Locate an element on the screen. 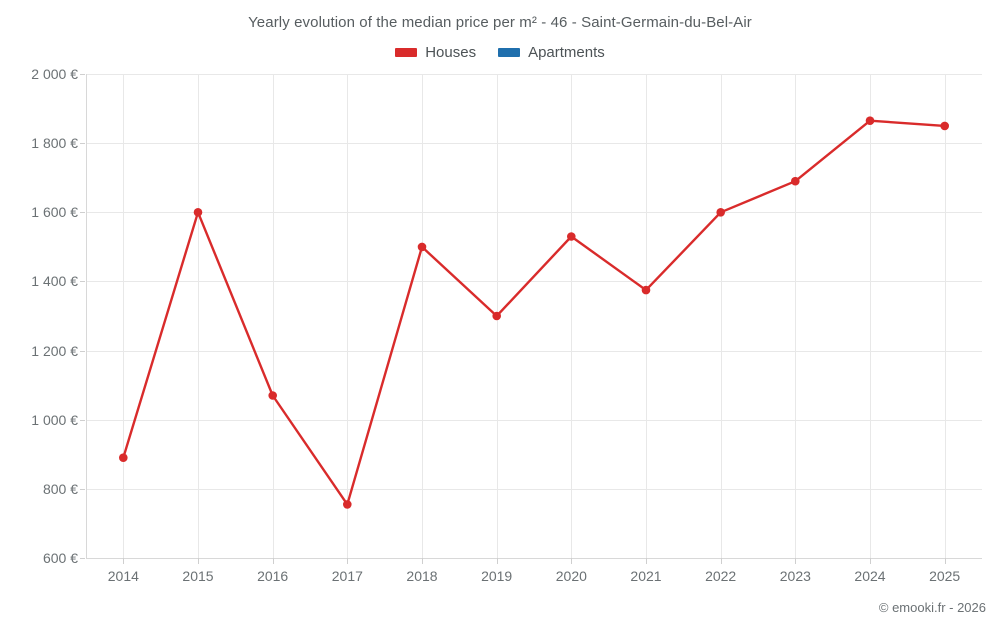 The height and width of the screenshot is (625, 1000). footer-credit: © emooki.fr - 2026 is located at coordinates (932, 607).